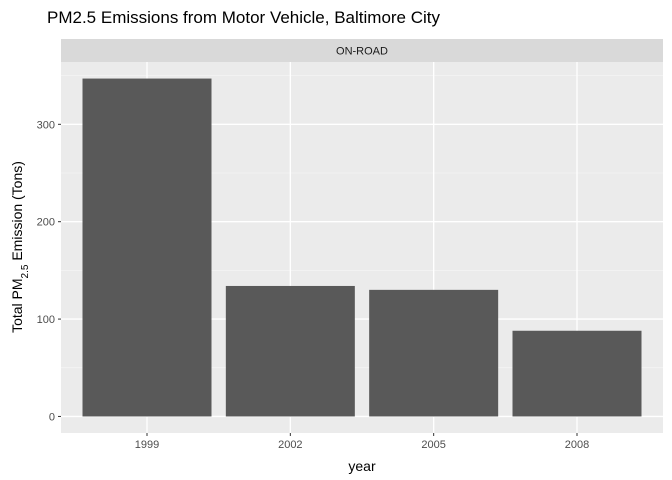  What do you see at coordinates (147, 247) in the screenshot?
I see `bar-1999` at bounding box center [147, 247].